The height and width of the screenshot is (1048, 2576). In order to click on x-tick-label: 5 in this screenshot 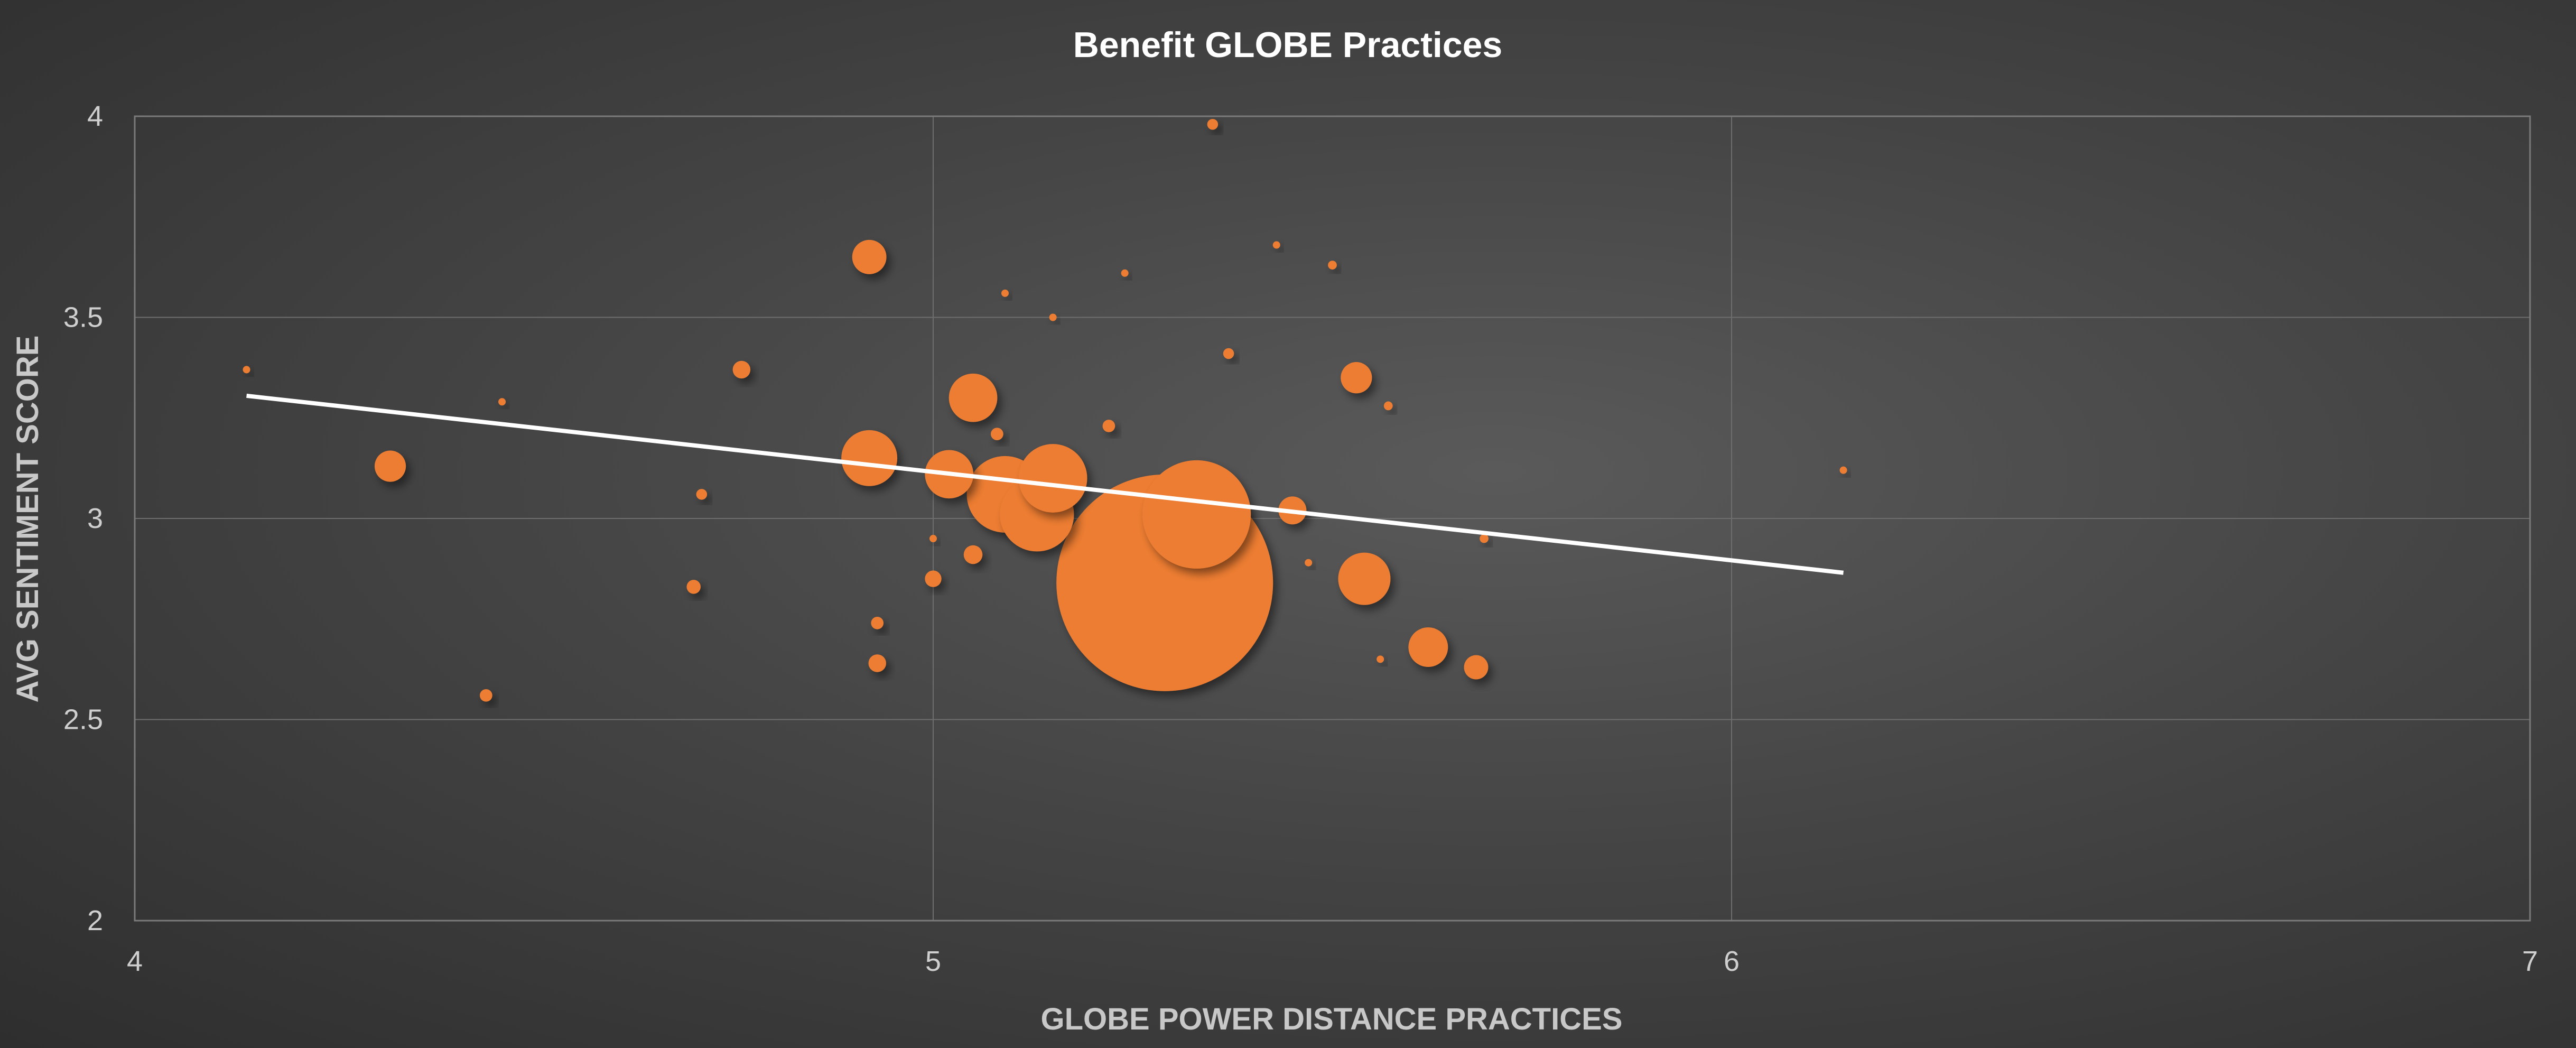, I will do `click(933, 961)`.